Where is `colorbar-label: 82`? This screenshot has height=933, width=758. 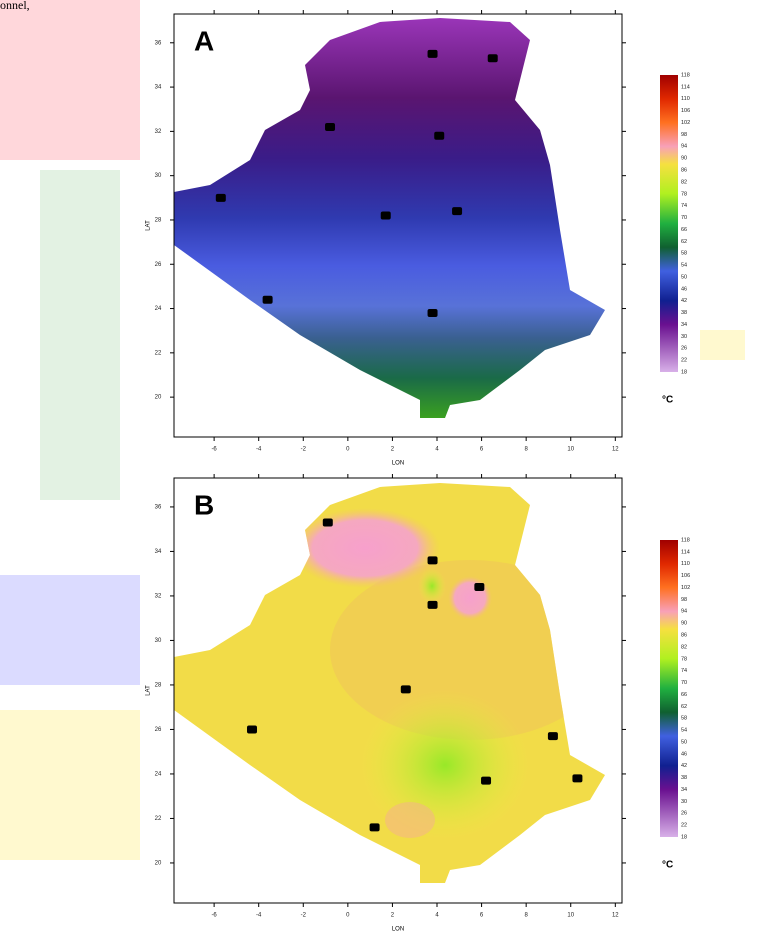
colorbar-label: 82 is located at coordinates (684, 182).